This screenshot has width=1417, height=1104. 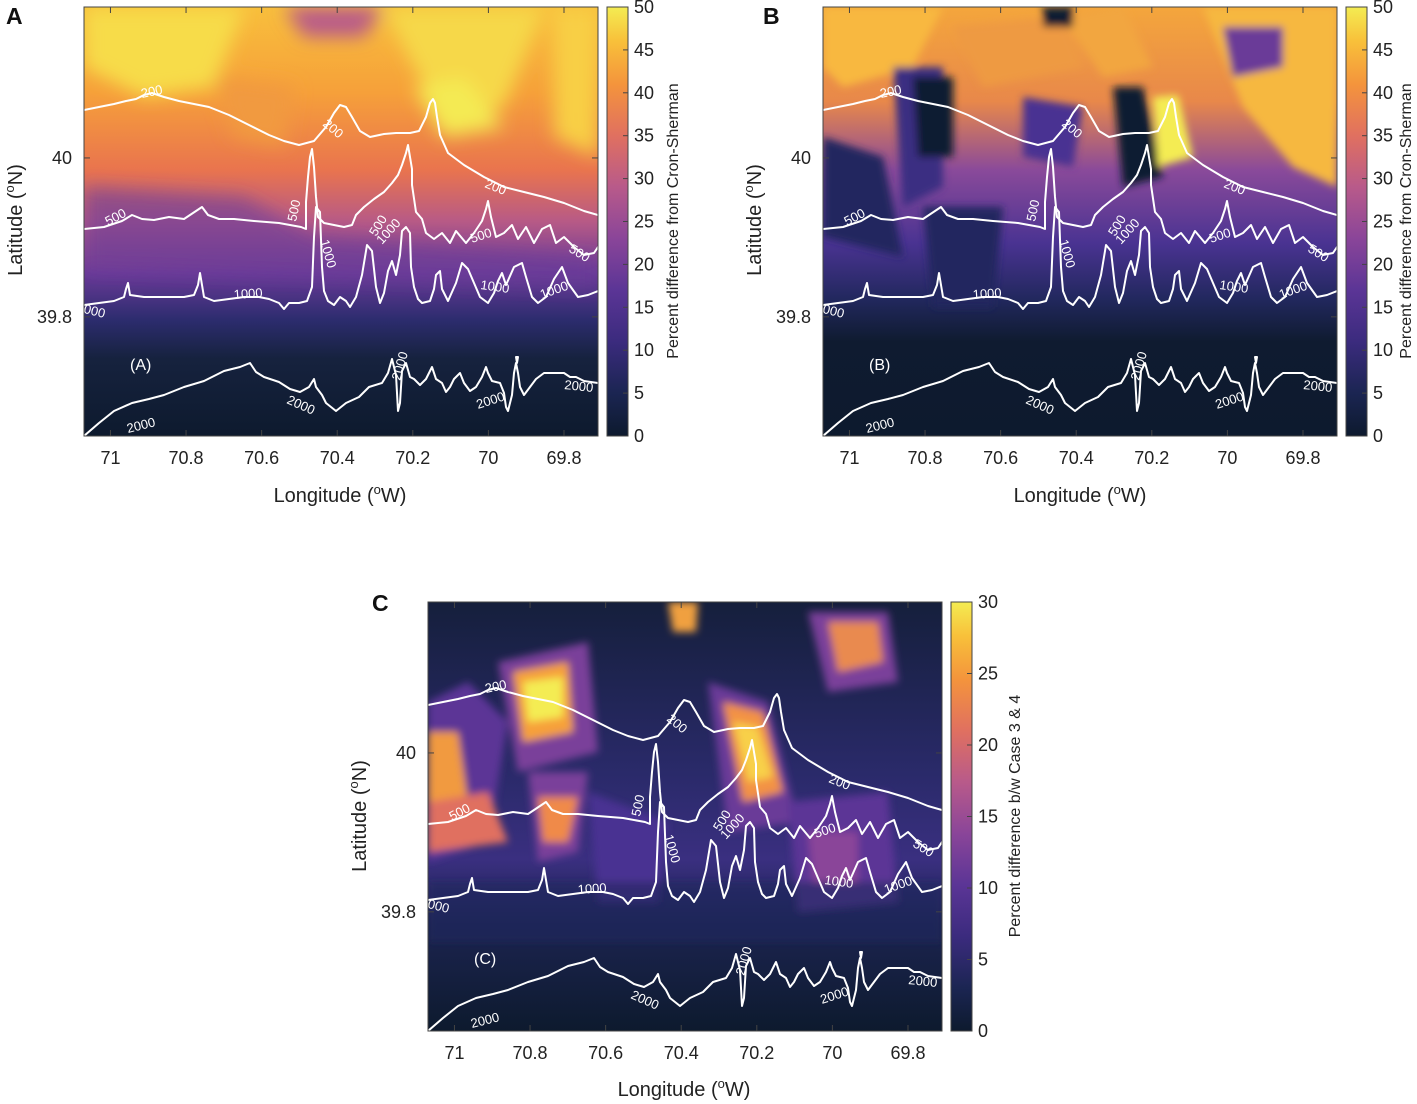 What do you see at coordinates (1015, 816) in the screenshot?
I see `colorbar-title: Percent difference b/w Case 3 & 4` at bounding box center [1015, 816].